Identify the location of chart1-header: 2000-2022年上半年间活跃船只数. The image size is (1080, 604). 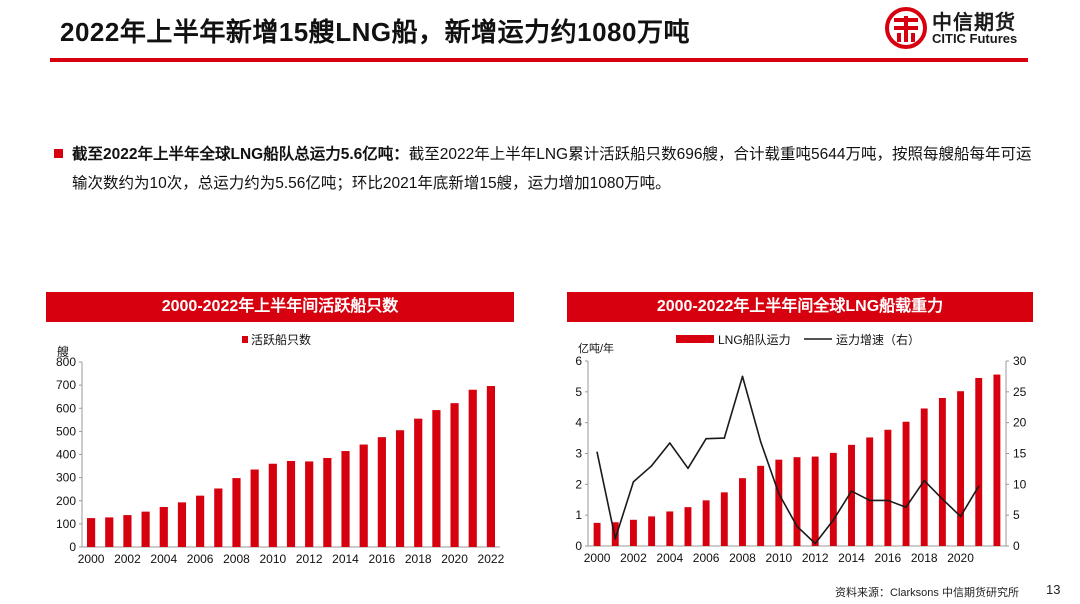
(280, 307).